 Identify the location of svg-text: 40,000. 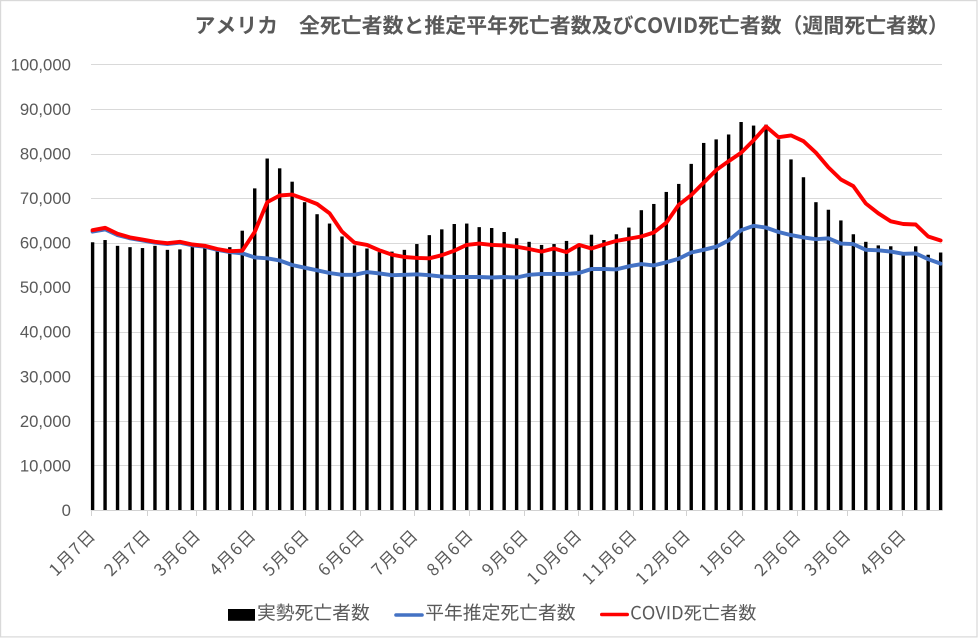
(45, 332).